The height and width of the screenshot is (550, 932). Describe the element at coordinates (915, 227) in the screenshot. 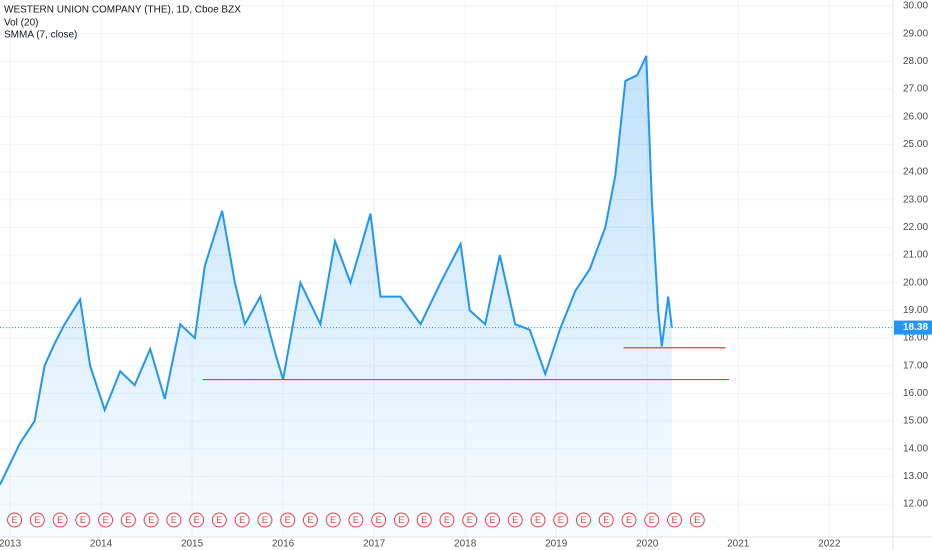

I see `y-tick-label: 22.00` at that location.